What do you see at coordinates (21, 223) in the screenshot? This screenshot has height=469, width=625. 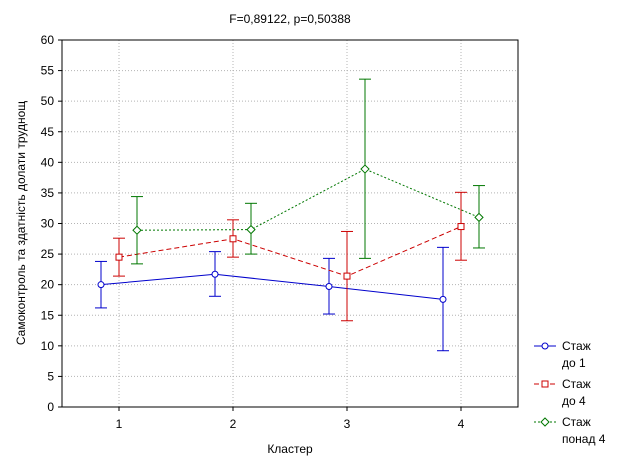 I see `y-axis-label: Самоконтроль та здатність долати труднощ` at bounding box center [21, 223].